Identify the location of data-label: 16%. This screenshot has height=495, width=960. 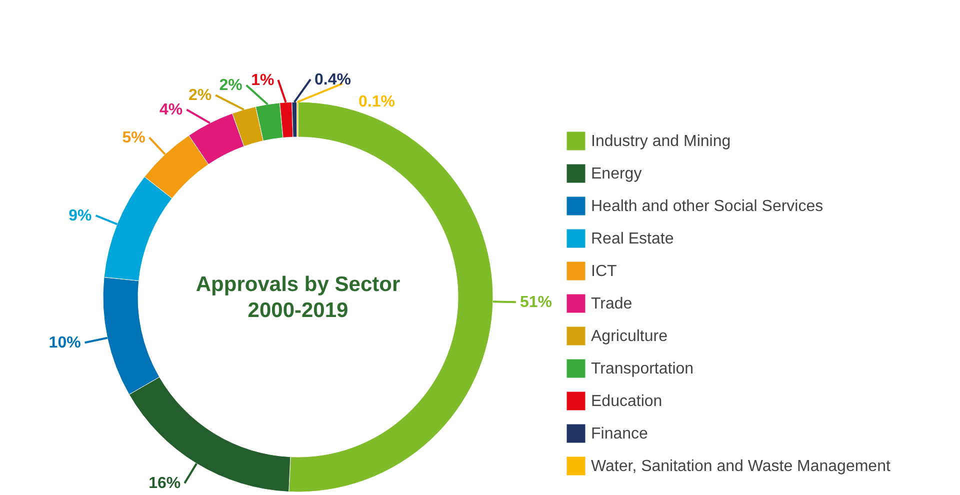
(164, 483).